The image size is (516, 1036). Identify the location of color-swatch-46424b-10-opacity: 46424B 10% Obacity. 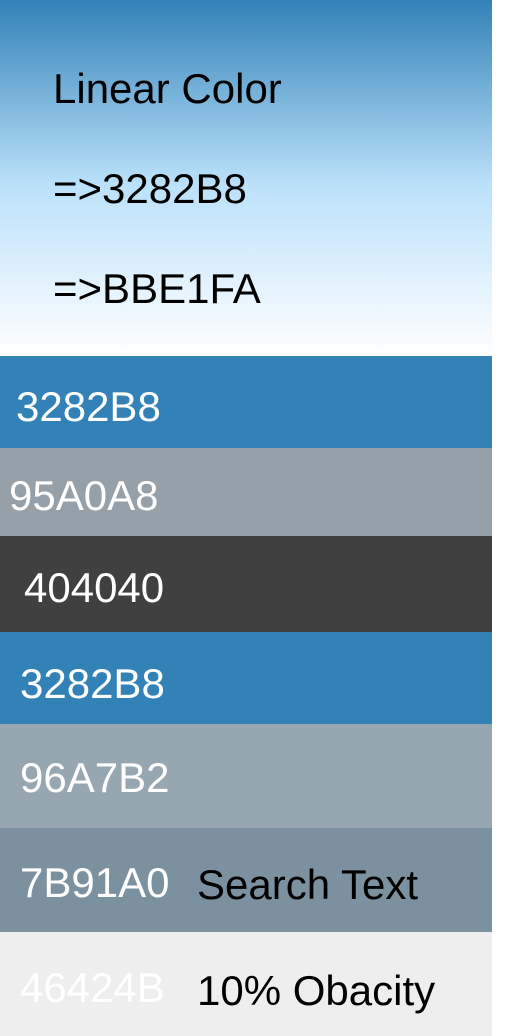
(246, 984).